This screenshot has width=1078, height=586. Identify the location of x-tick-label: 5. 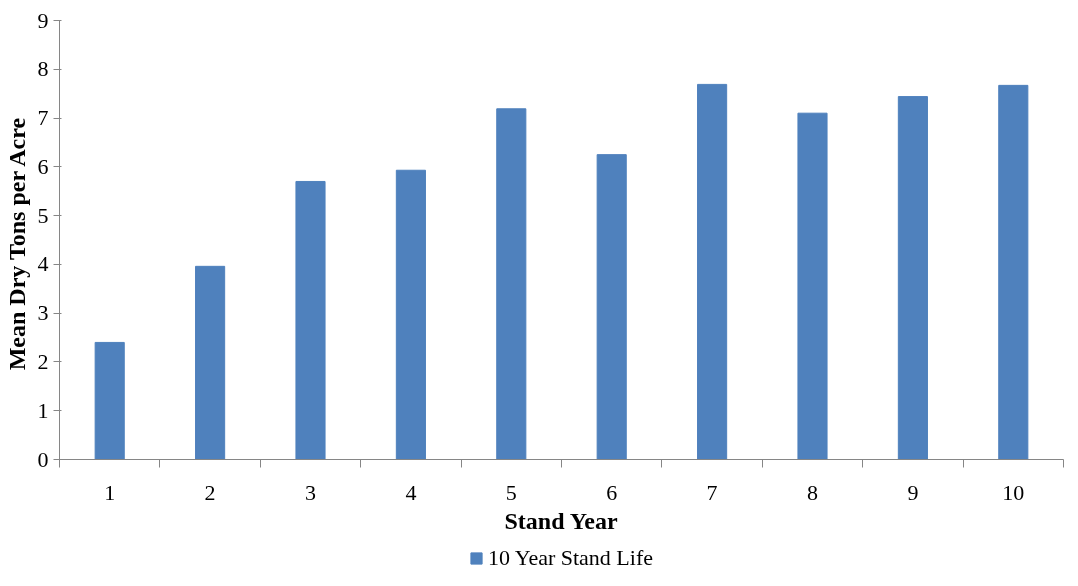
(511, 492).